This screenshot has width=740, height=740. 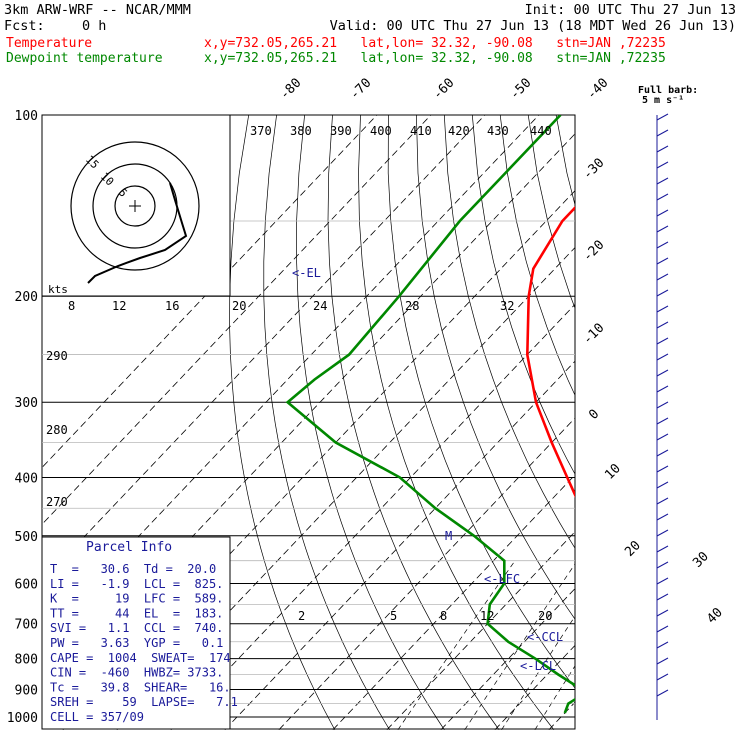 I want to click on parcel-info-row: SREH = 59 LAPSE= 7.1, so click(x=144, y=702).